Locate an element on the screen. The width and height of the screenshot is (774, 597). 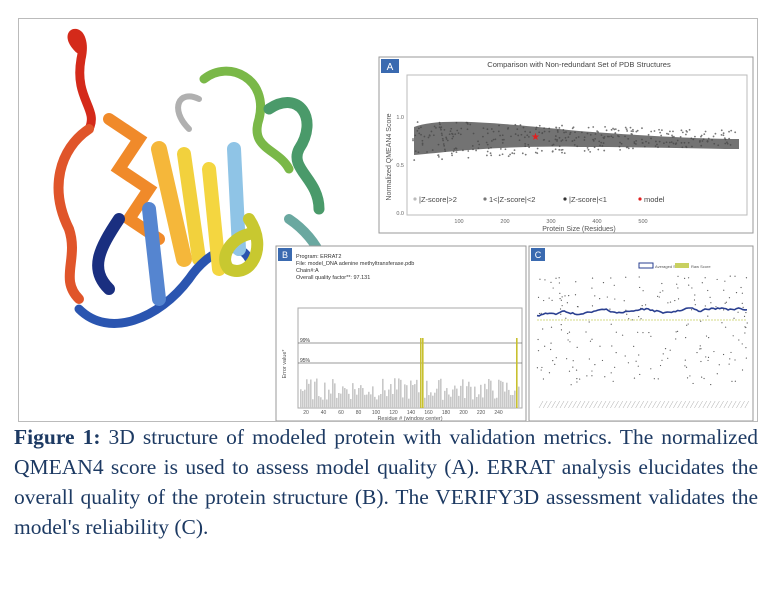
caption-label: Figure 1: is located at coordinates (57, 437).